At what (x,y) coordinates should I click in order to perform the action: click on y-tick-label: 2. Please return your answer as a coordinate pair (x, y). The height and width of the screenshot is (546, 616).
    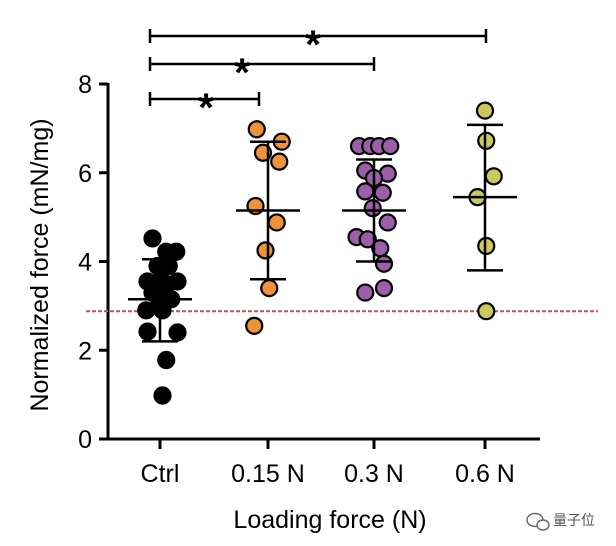
    Looking at the image, I should click on (85, 351).